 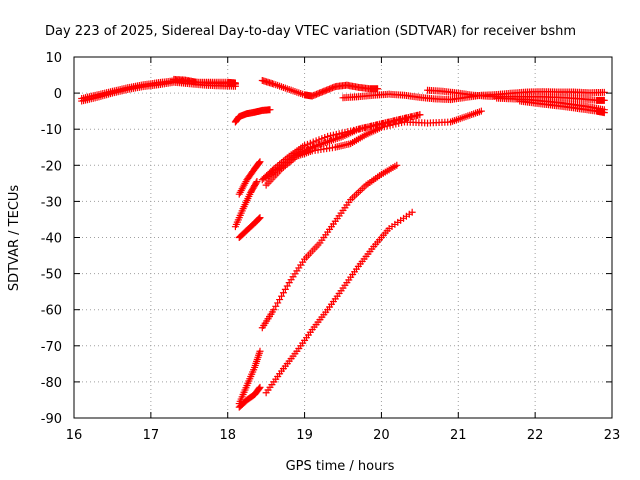 What do you see at coordinates (51, 347) in the screenshot?
I see `y-tick-label: -70` at bounding box center [51, 347].